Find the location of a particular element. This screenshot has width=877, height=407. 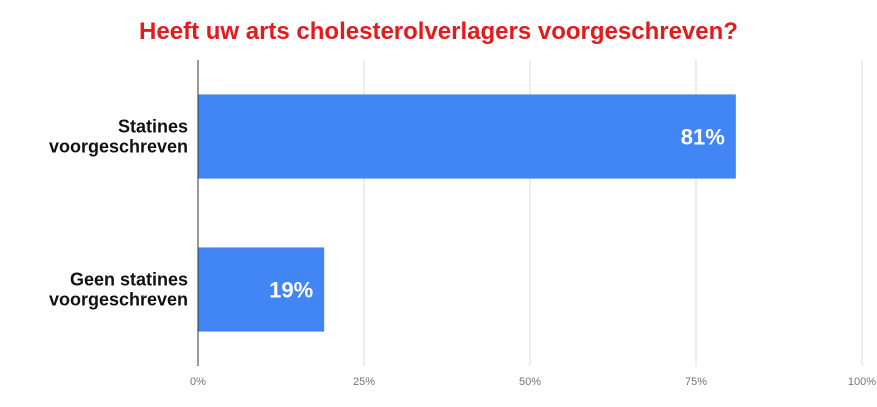

x-tick-label: 100% is located at coordinates (862, 382).